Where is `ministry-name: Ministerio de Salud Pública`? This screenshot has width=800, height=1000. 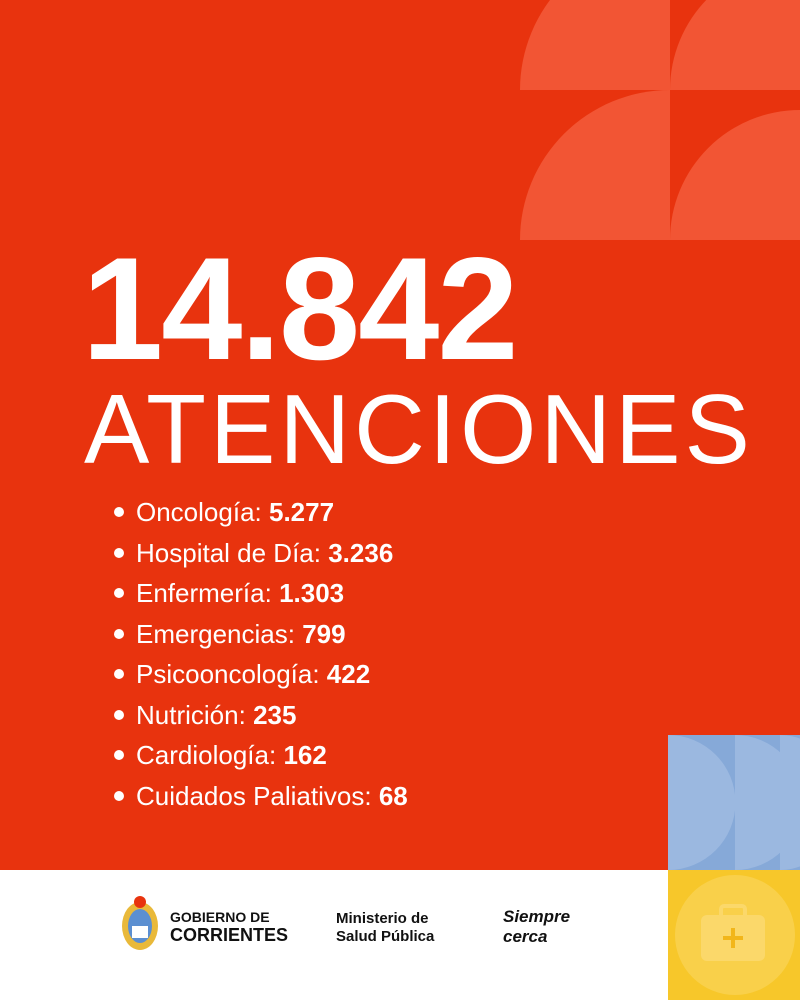 ministry-name: Ministerio de Salud Pública is located at coordinates (385, 928).